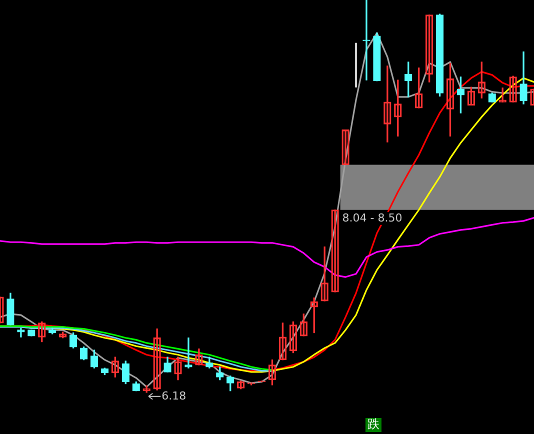 The width and height of the screenshot is (534, 434). What do you see at coordinates (174, 395) in the screenshot?
I see `annotation: 6.18` at bounding box center [174, 395].